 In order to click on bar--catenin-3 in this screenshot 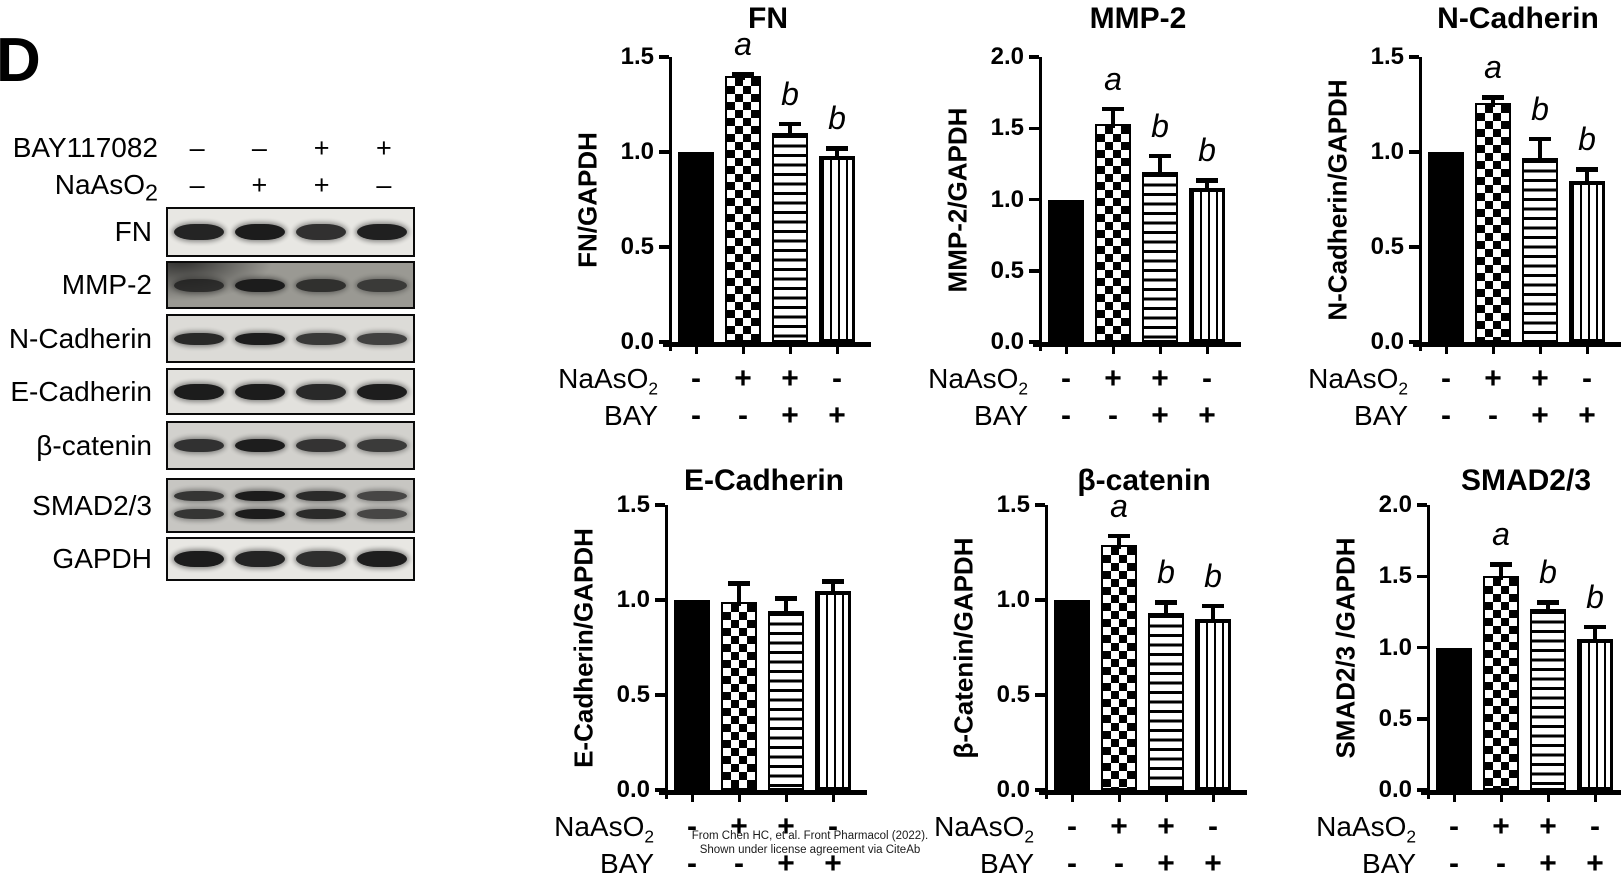, I will do `click(1166, 701)`.